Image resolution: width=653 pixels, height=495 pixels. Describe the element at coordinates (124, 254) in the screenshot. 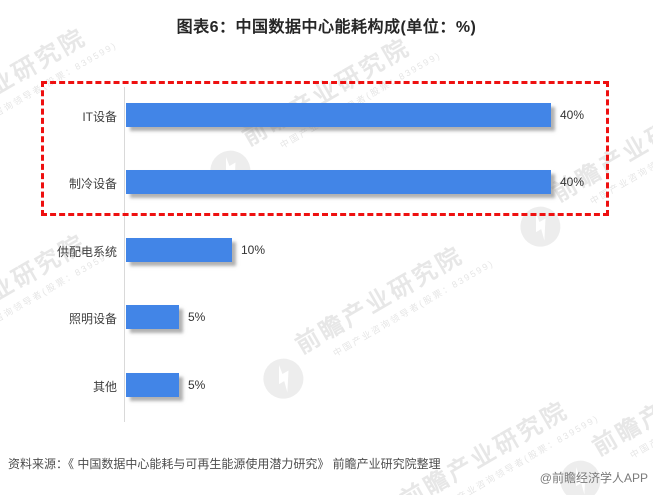

I see `y-axis-line` at that location.